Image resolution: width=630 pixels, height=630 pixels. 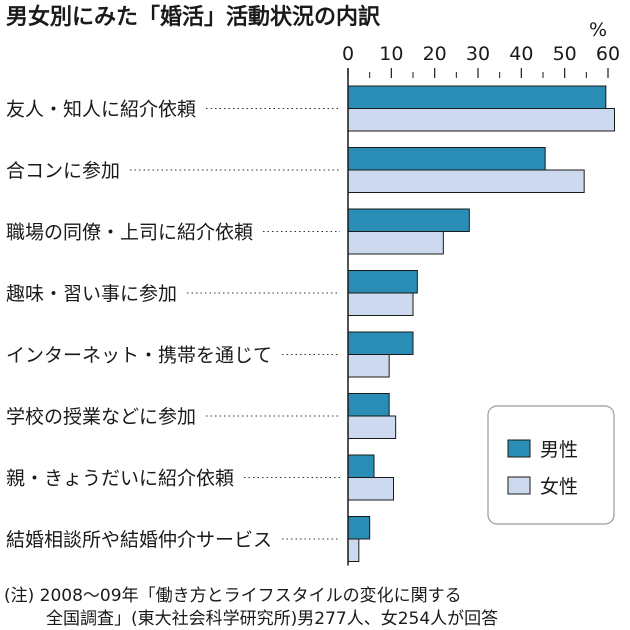 I want to click on legend-box, so click(x=551, y=465).